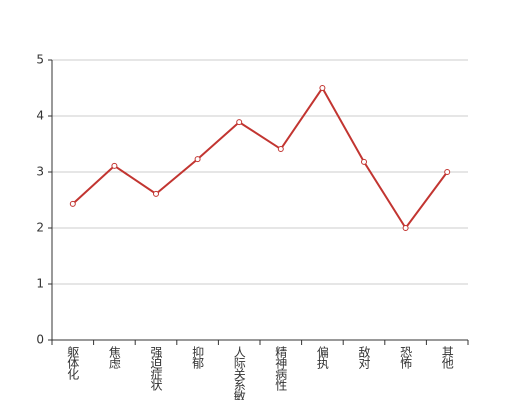 The image size is (520, 400). What do you see at coordinates (406, 357) in the screenshot?
I see `x-tick-label: 恐怖` at bounding box center [406, 357].